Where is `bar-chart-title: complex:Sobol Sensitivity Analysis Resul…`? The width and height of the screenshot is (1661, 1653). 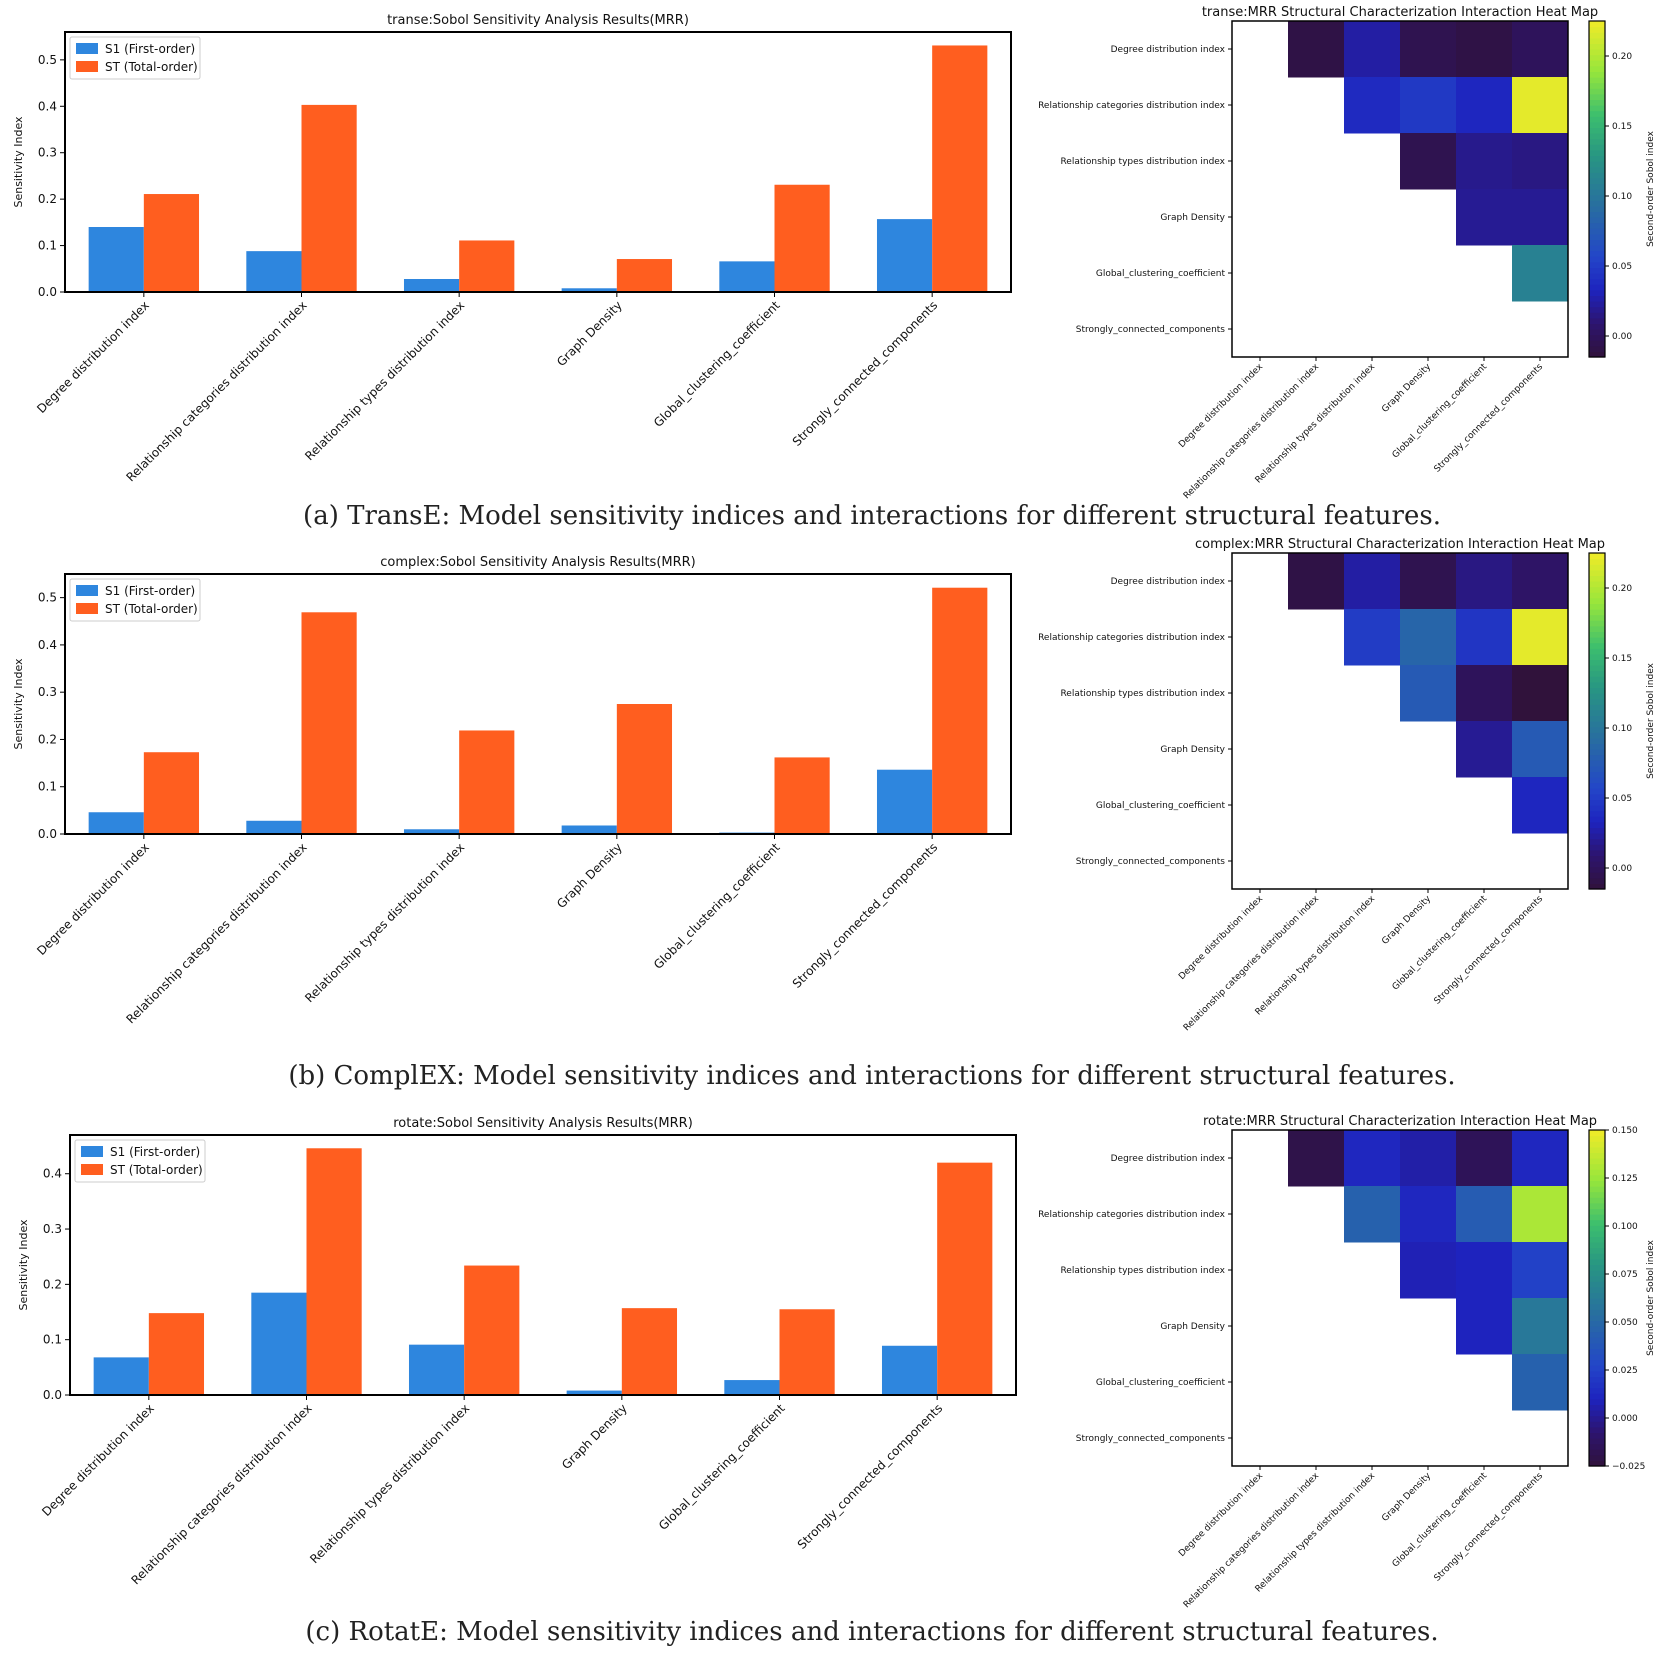 bar-chart-title: complex:Sobol Sensitivity Analysis Resul… is located at coordinates (538, 562).